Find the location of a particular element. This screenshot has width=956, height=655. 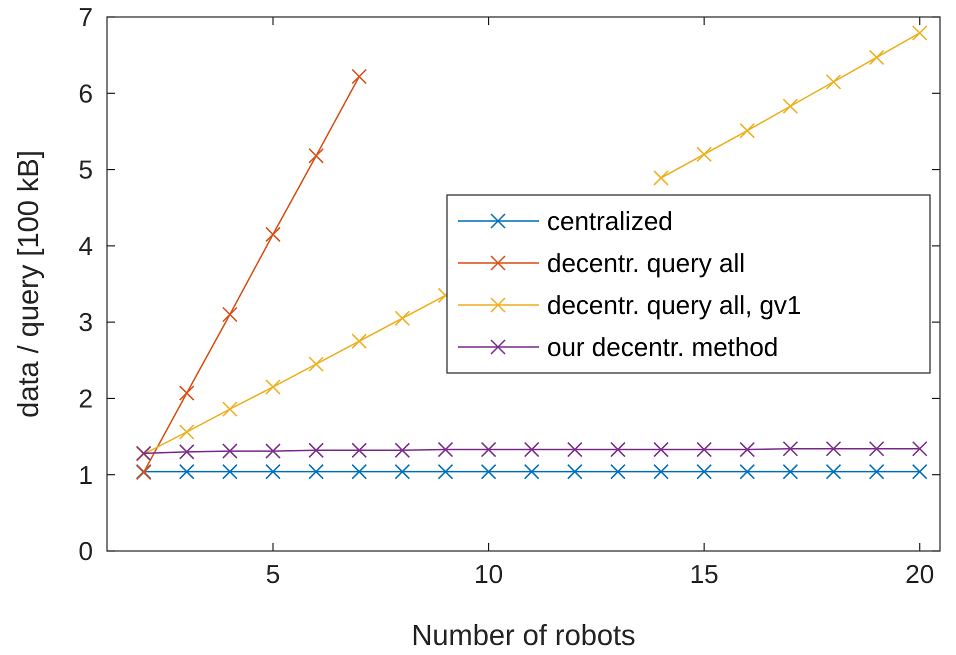

y-tick-label: 4 is located at coordinates (85, 245).